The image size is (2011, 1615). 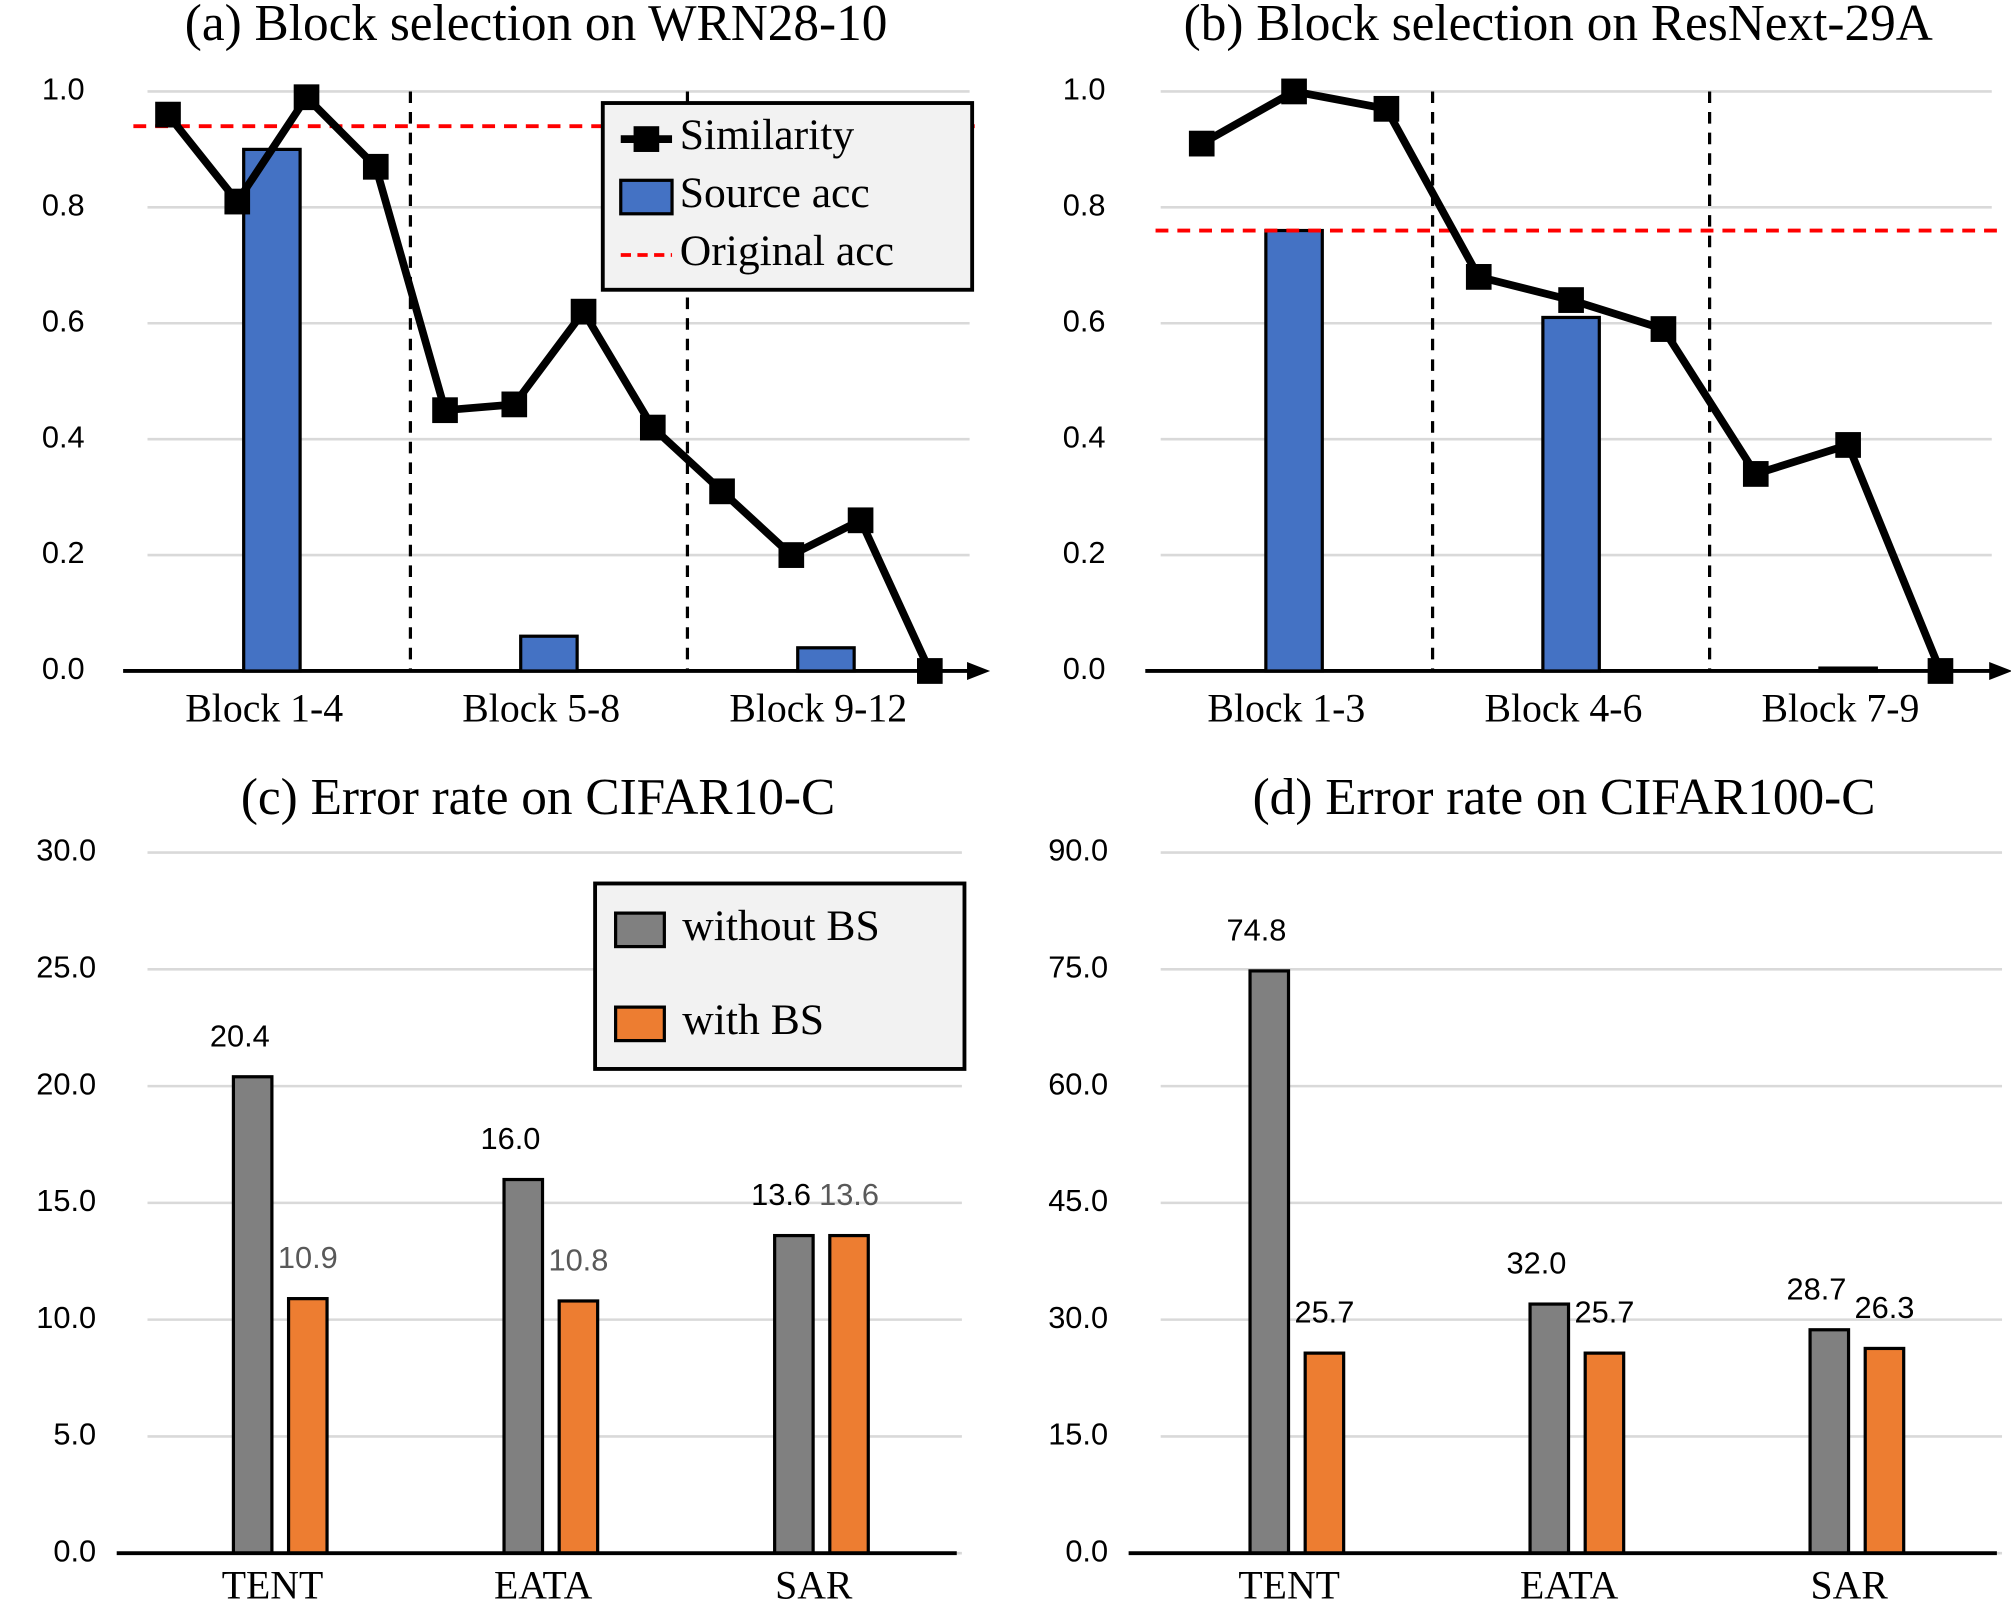 I want to click on x-tick-label: Block 7-9, so click(x=1840, y=707).